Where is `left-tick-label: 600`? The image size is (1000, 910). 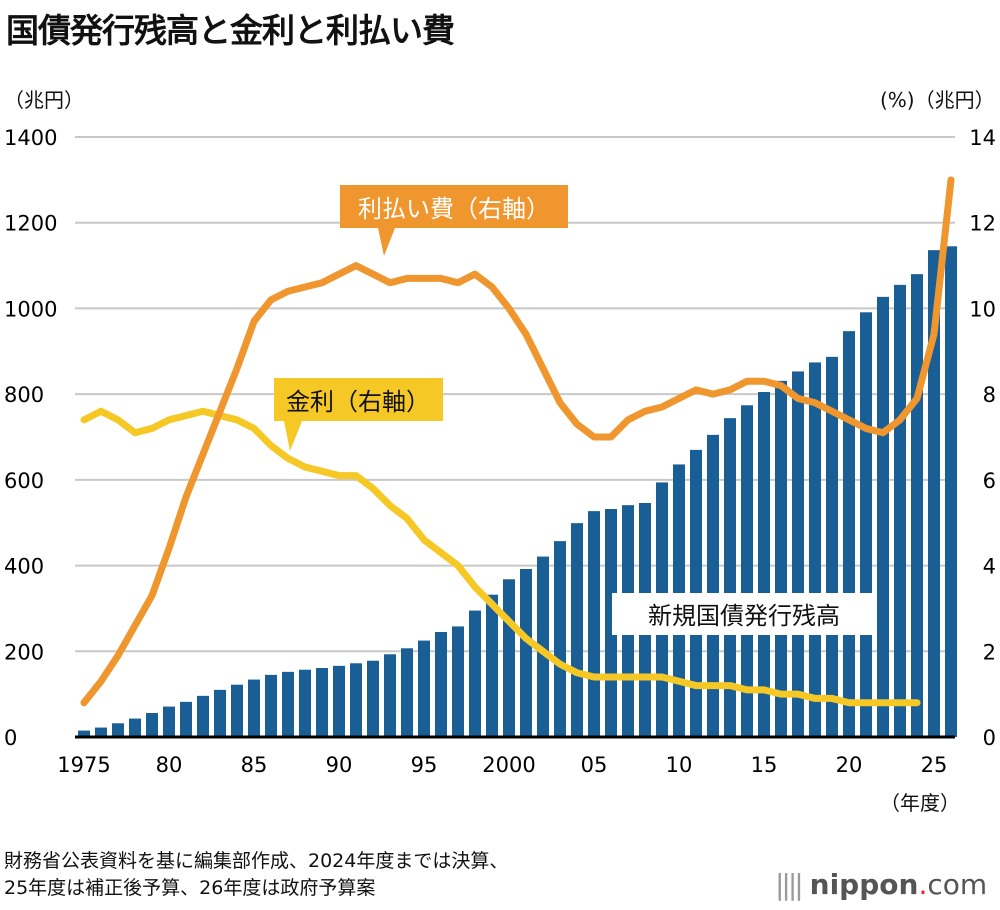 left-tick-label: 600 is located at coordinates (24, 481).